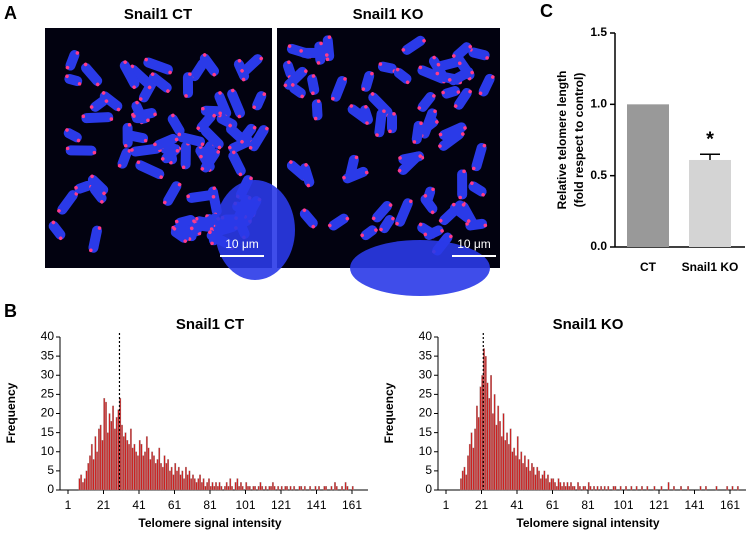  I want to click on y-tick-label: 40, so click(48, 336).